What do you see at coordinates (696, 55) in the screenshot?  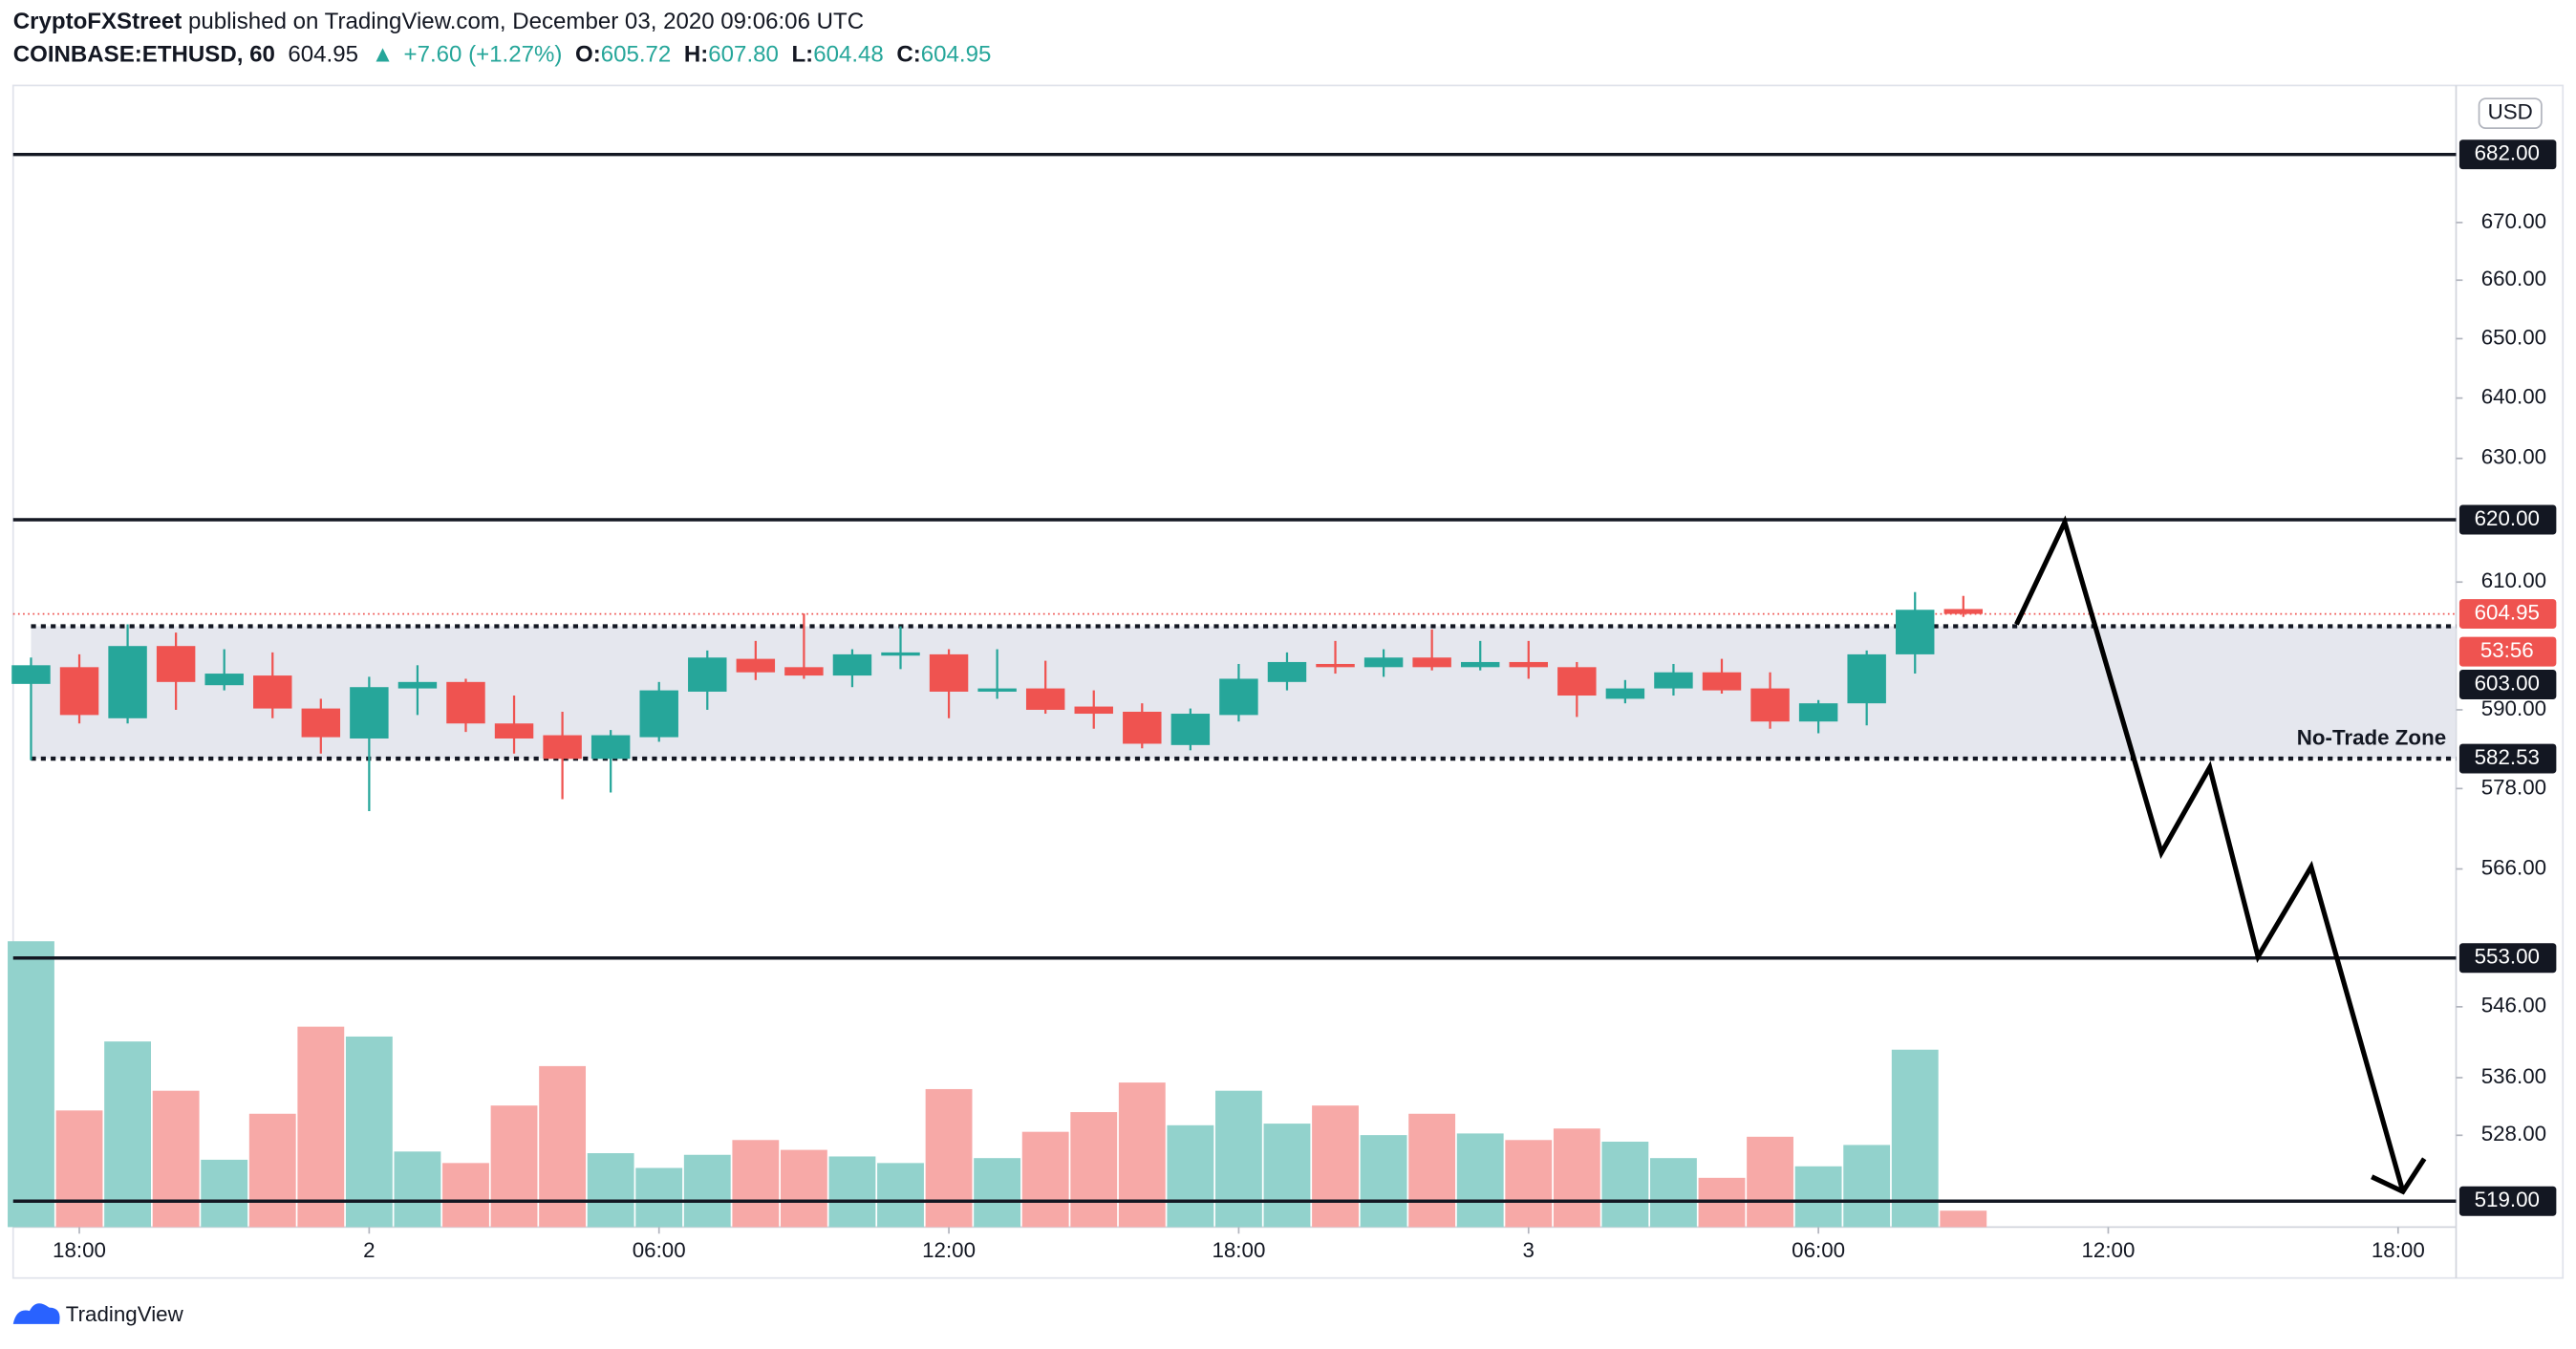 I see `ohlc-label: H:` at bounding box center [696, 55].